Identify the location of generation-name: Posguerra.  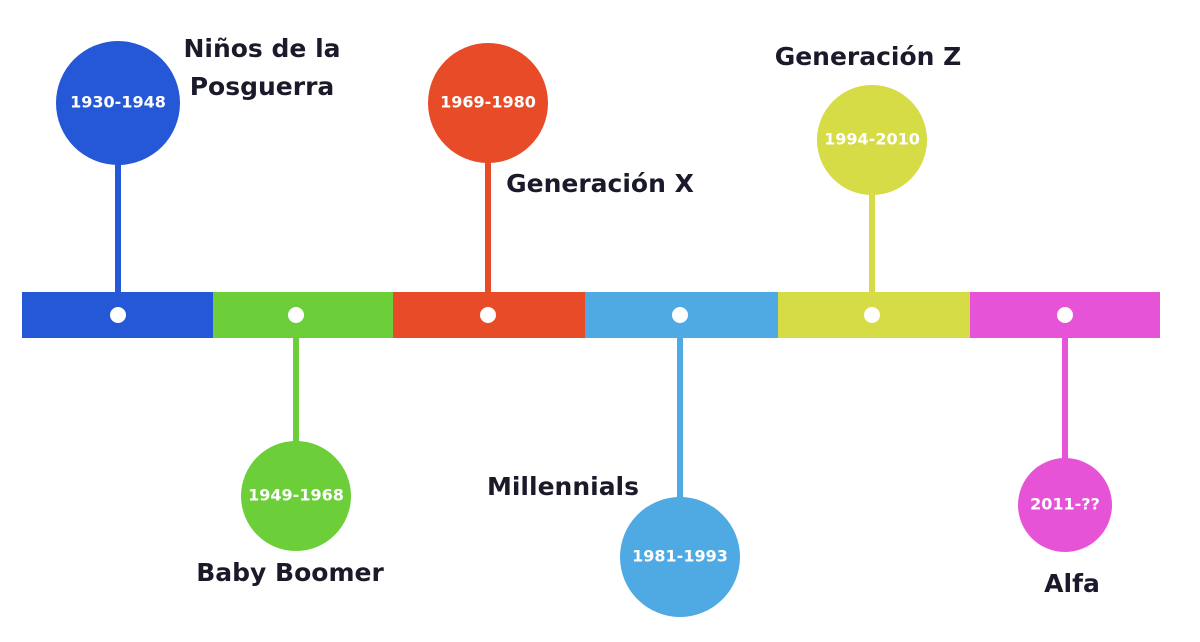
(262, 86).